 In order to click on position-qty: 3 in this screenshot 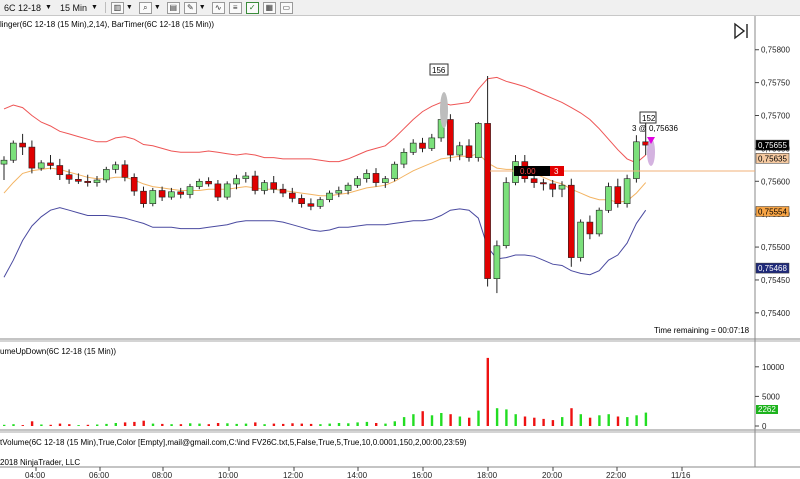, I will do `click(556, 171)`.